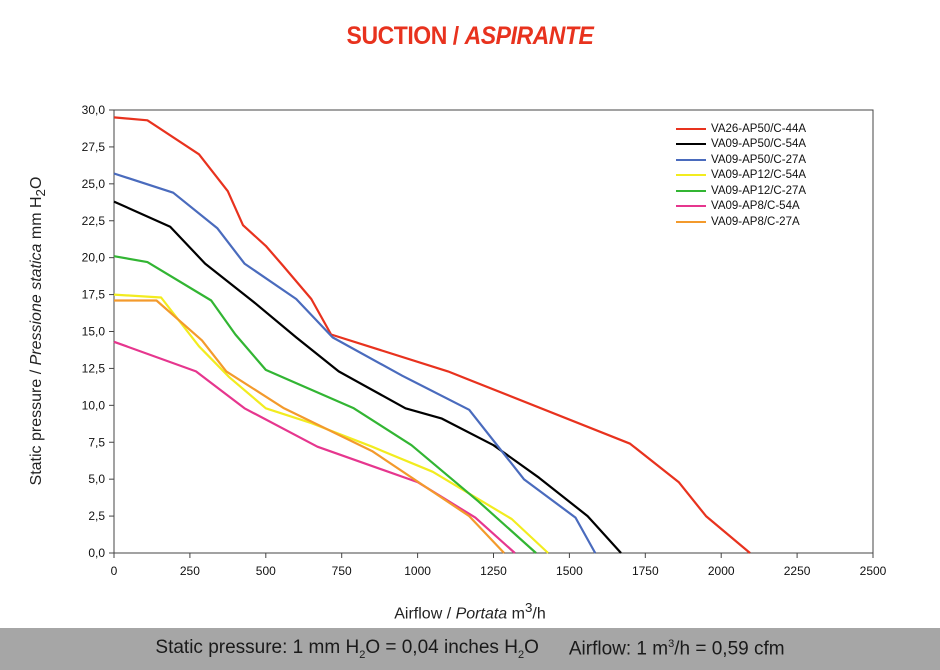 This screenshot has height=670, width=940. I want to click on y-tick-label: 20,0, so click(94, 258).